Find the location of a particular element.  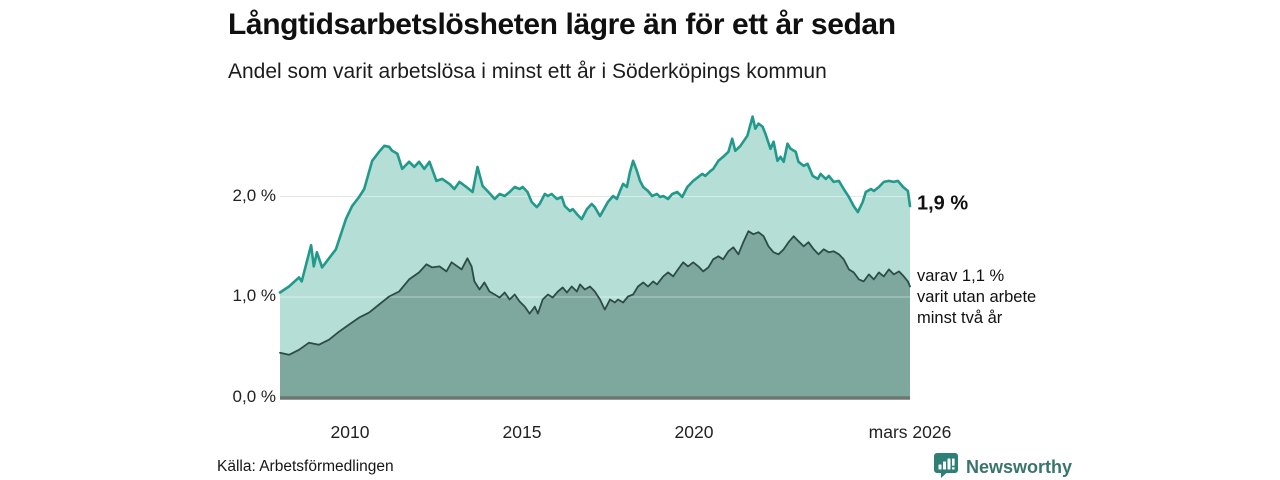

newsworthy-brand-text: Newsworthy is located at coordinates (1019, 467).